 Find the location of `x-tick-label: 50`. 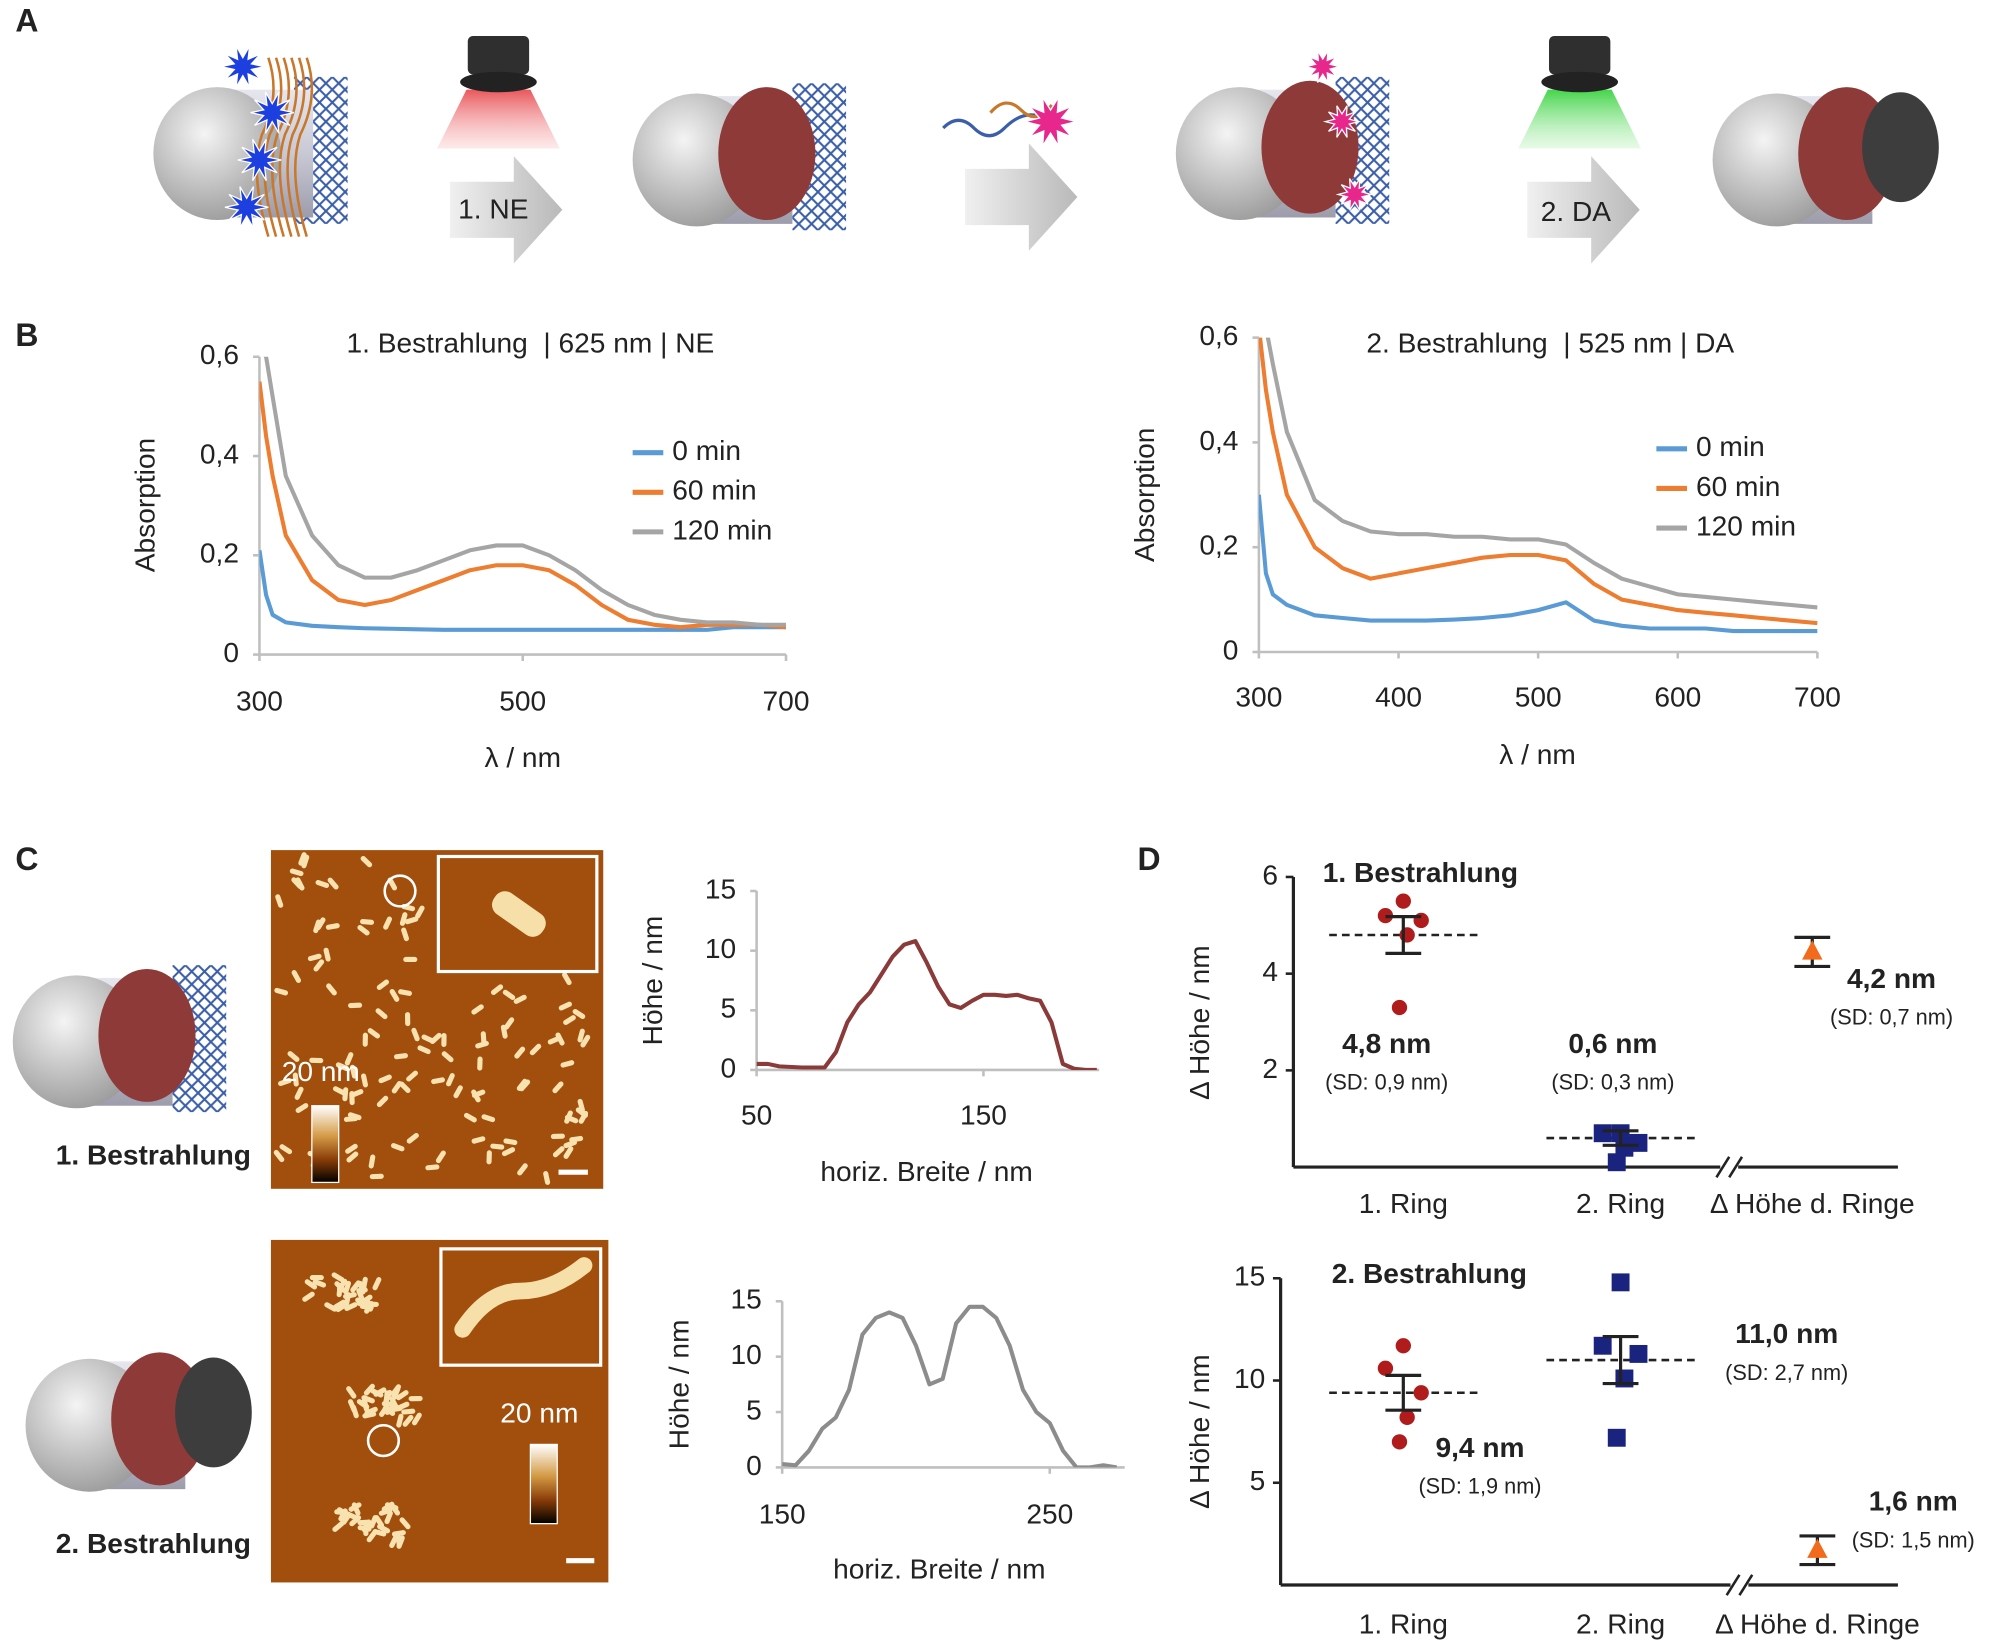

x-tick-label: 50 is located at coordinates (756, 1115).